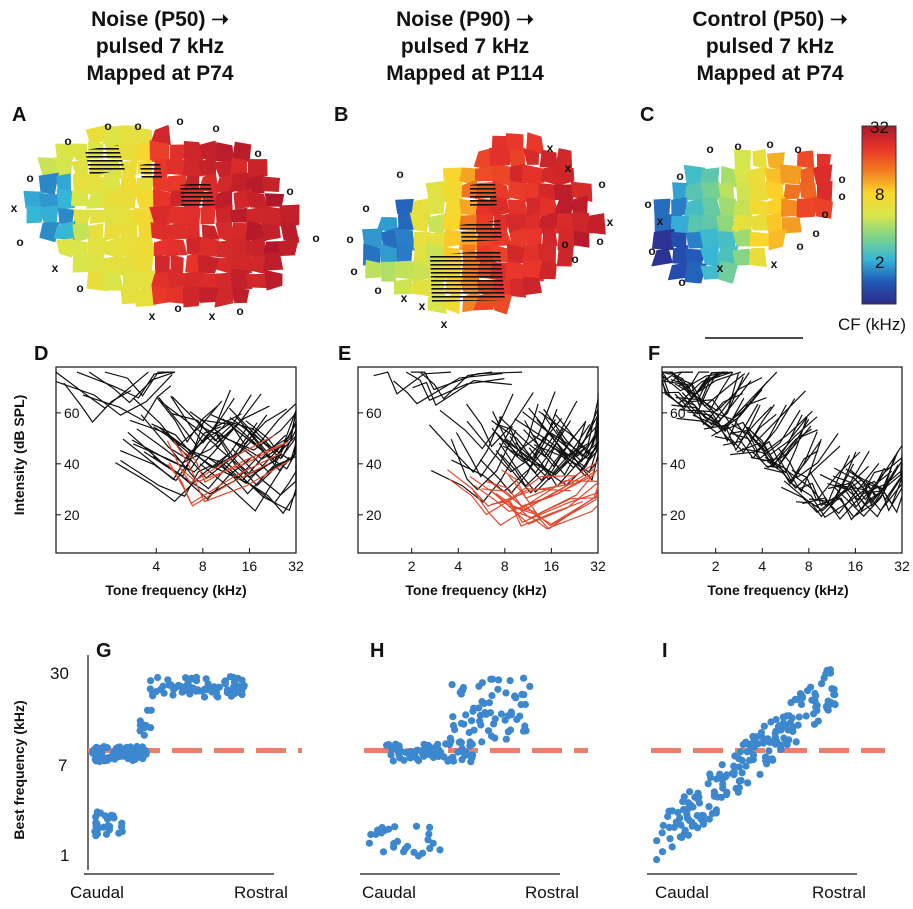 The width and height of the screenshot is (913, 909). What do you see at coordinates (856, 566) in the screenshot?
I see `x-tick-label: 16` at bounding box center [856, 566].